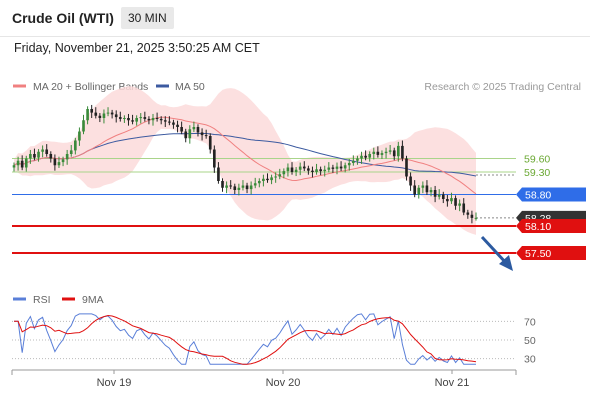  Describe the element at coordinates (63, 18) in the screenshot. I see `instrument-title: Crude Oil (WTI)` at that location.